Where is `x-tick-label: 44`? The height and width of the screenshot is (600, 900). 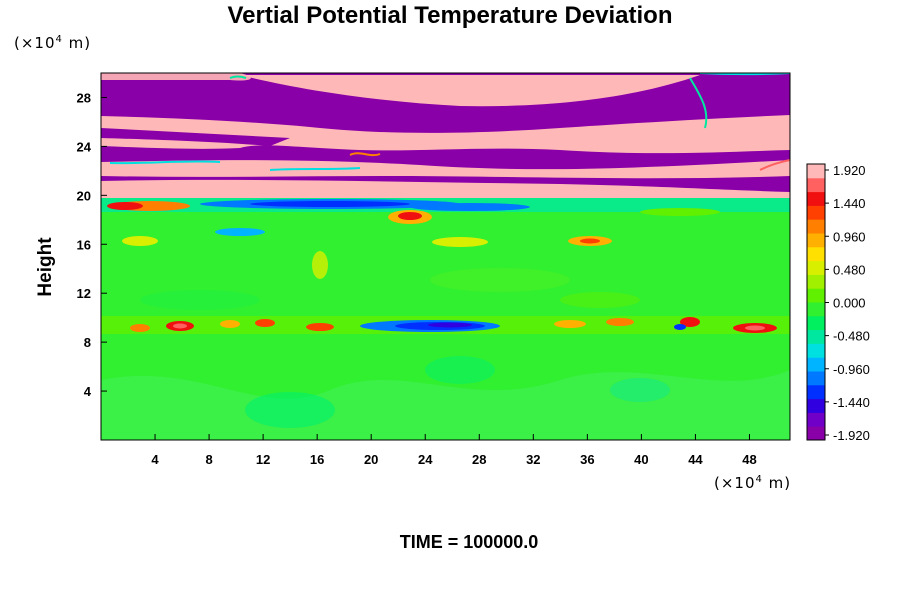 x-tick-label: 44 is located at coordinates (695, 459).